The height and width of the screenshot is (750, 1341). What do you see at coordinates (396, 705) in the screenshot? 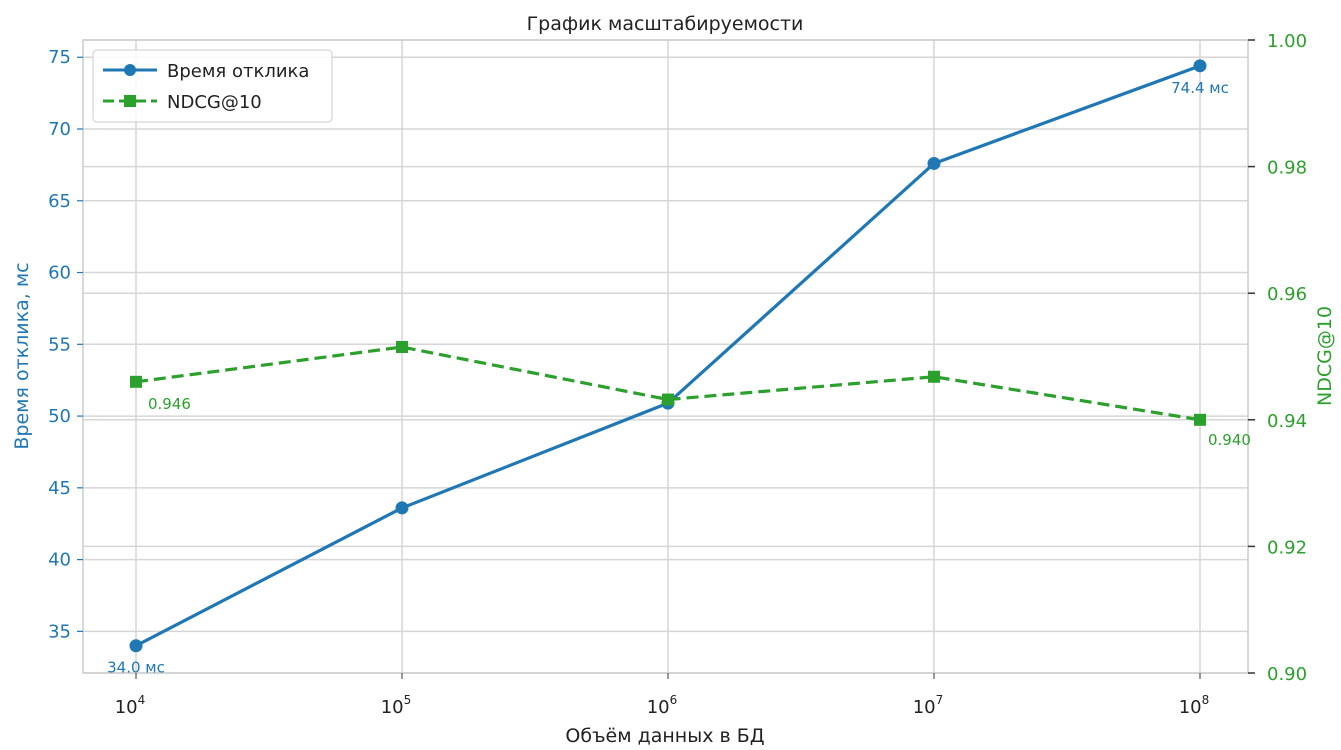
I see `x-tick-label: 10⁵` at bounding box center [396, 705].